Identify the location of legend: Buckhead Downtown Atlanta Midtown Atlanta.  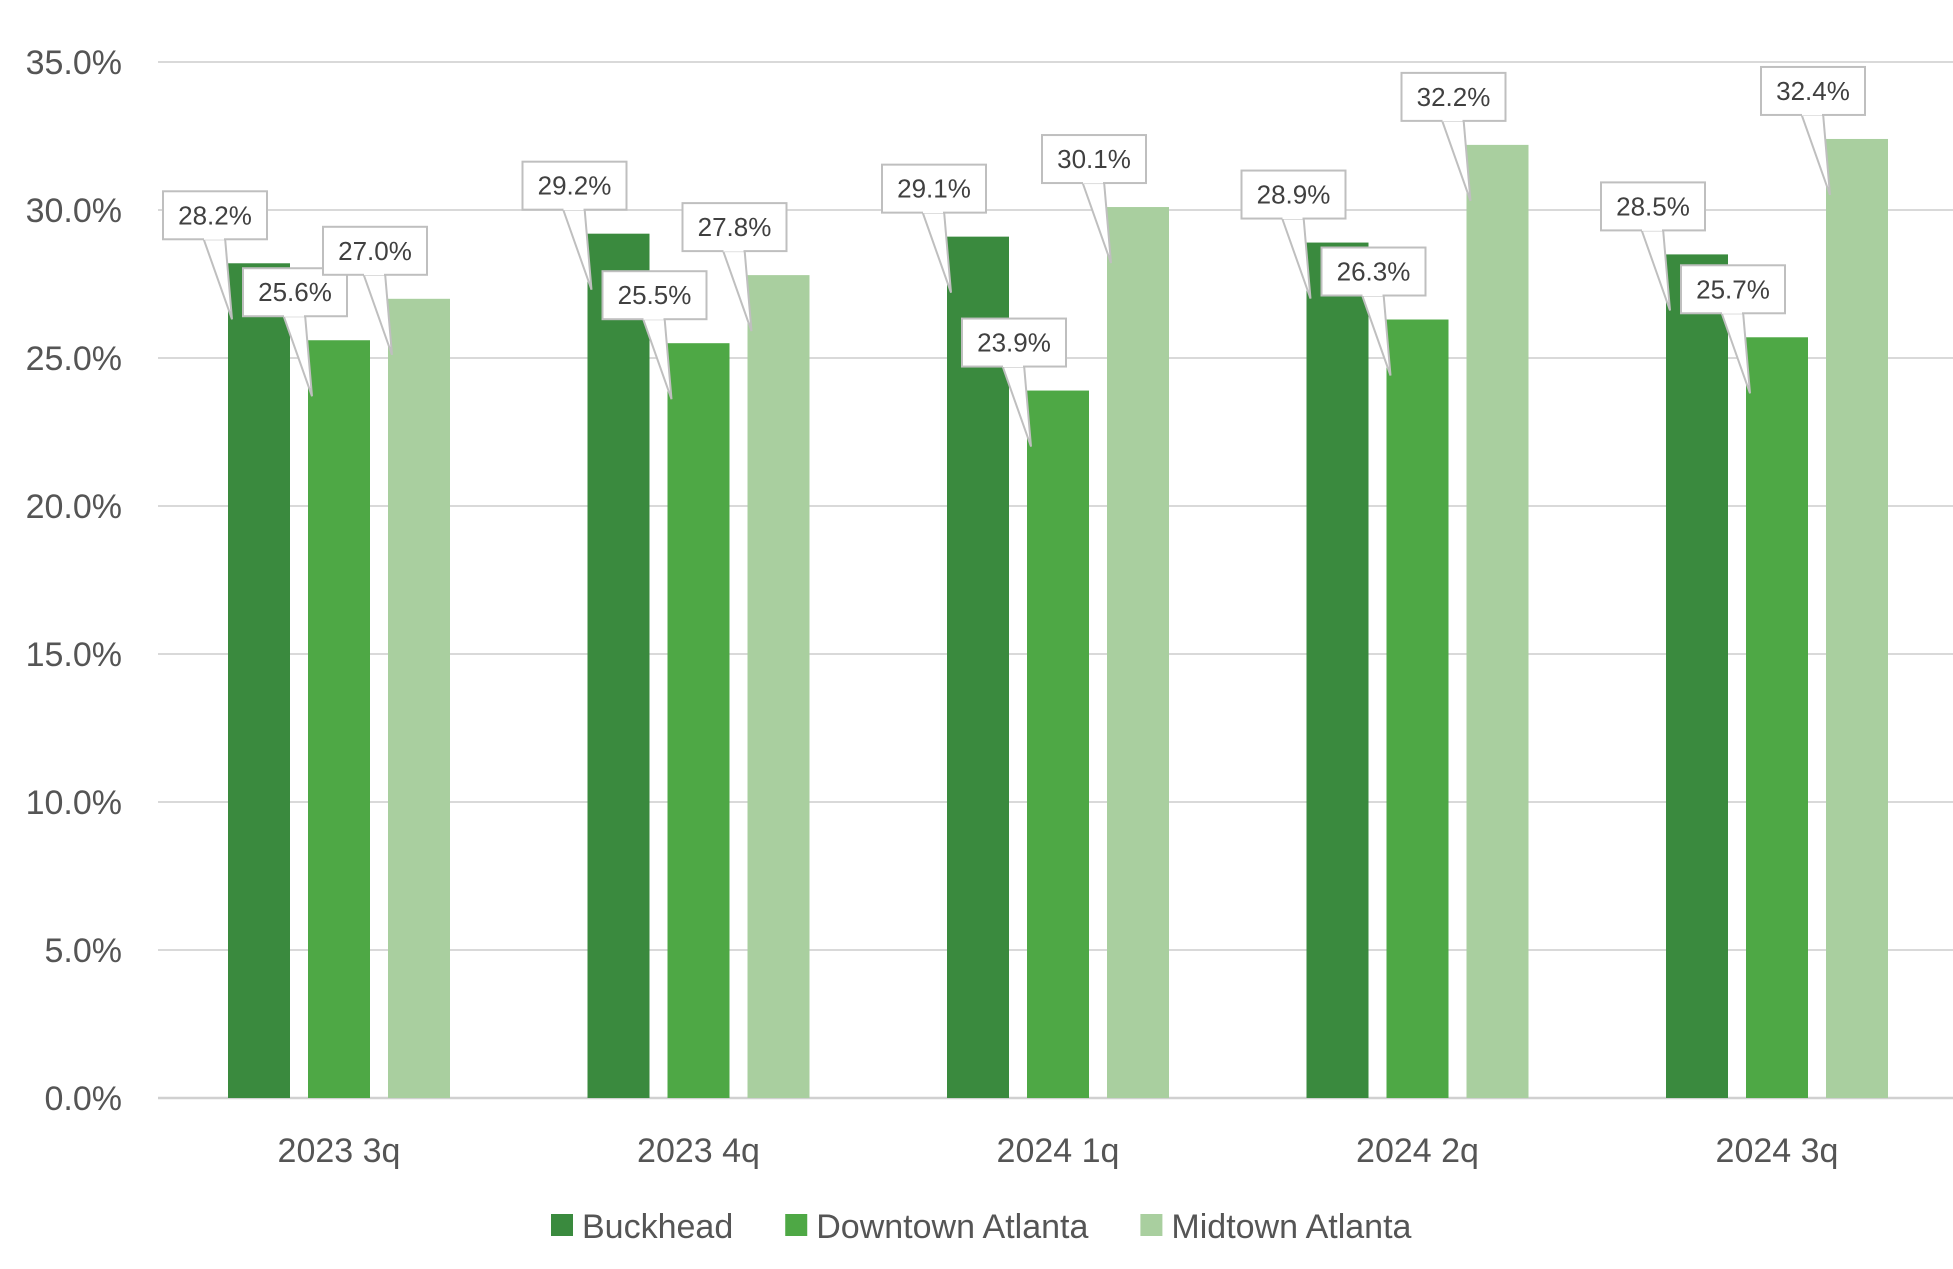
(981, 1227).